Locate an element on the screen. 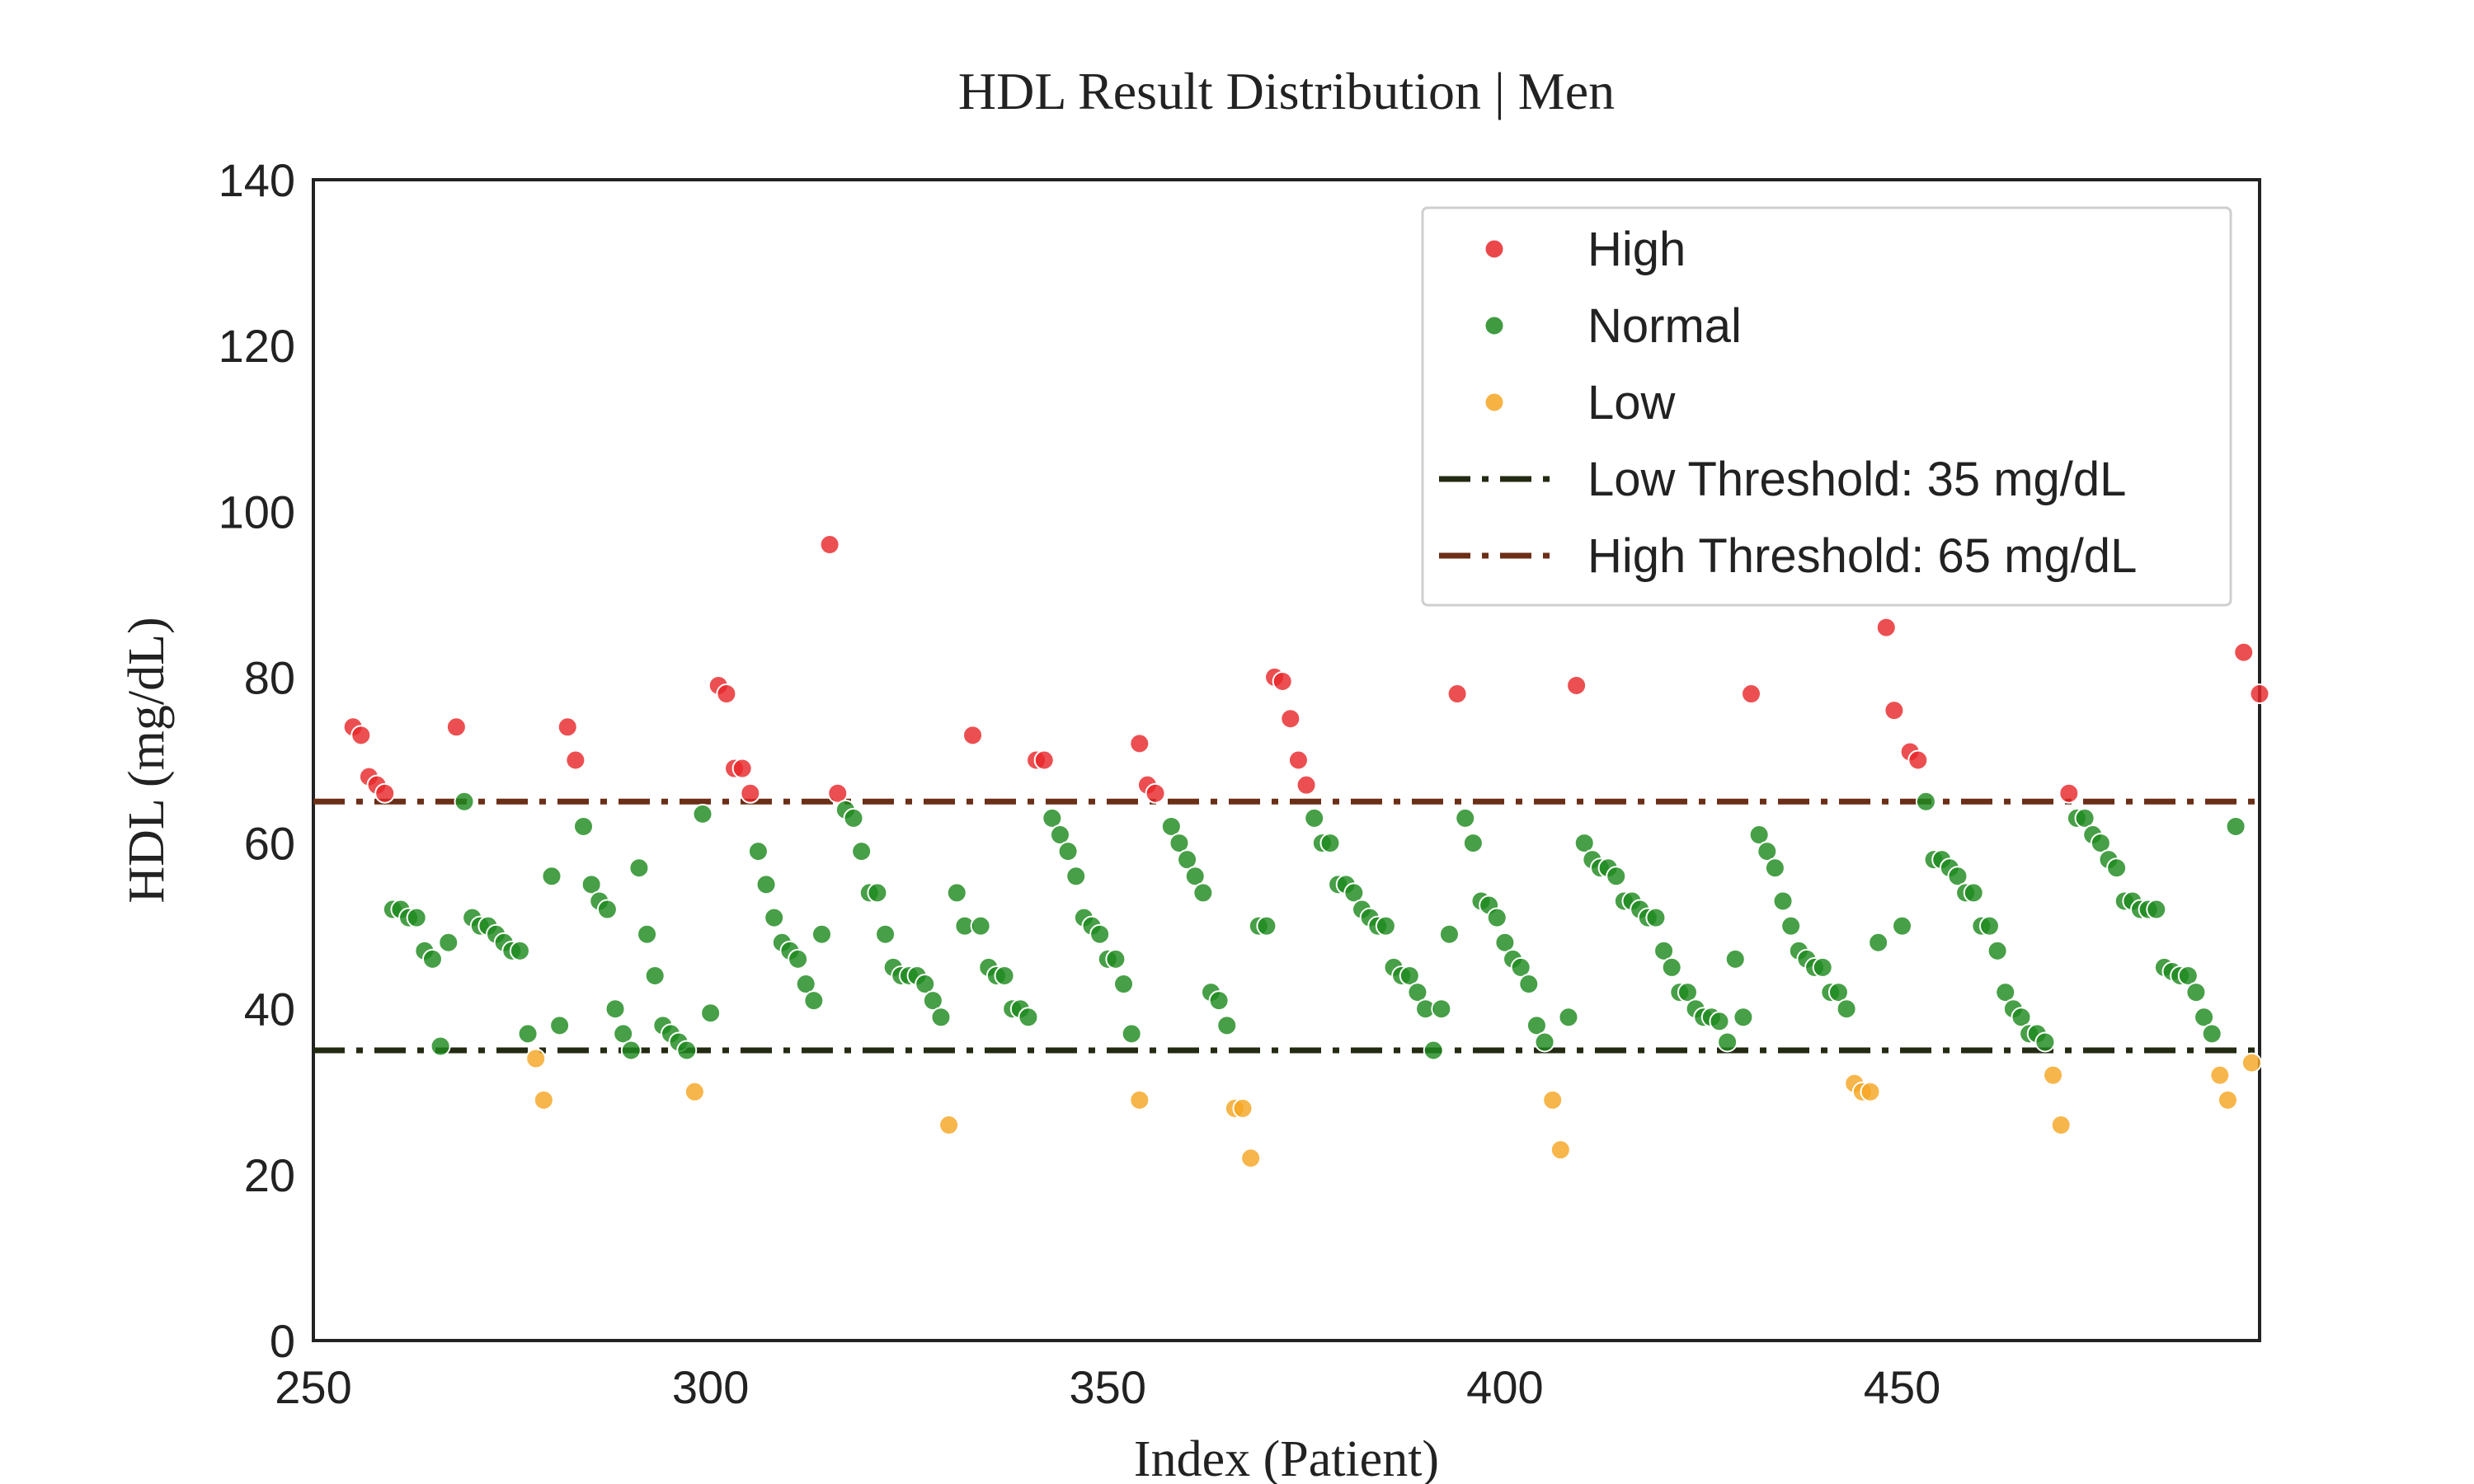 The image size is (2474, 1484). legend-label: High is located at coordinates (1636, 249).